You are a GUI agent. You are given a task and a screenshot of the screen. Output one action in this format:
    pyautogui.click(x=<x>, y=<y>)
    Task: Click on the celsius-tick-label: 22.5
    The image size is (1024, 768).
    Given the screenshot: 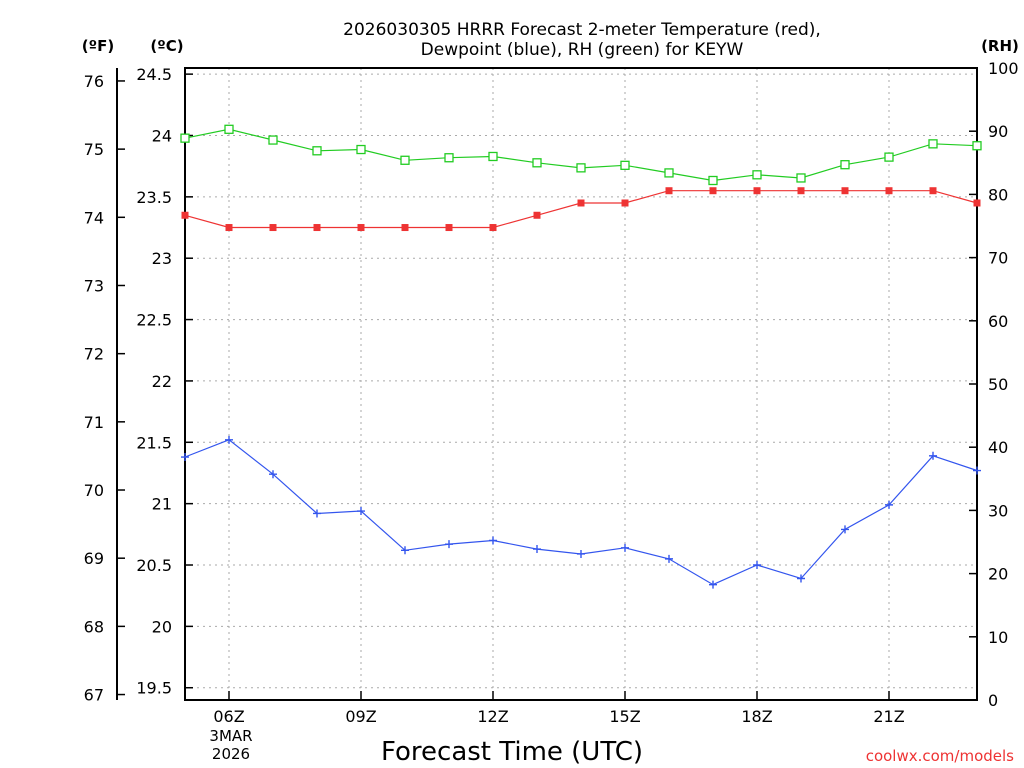 What is the action you would take?
    pyautogui.click(x=154, y=320)
    